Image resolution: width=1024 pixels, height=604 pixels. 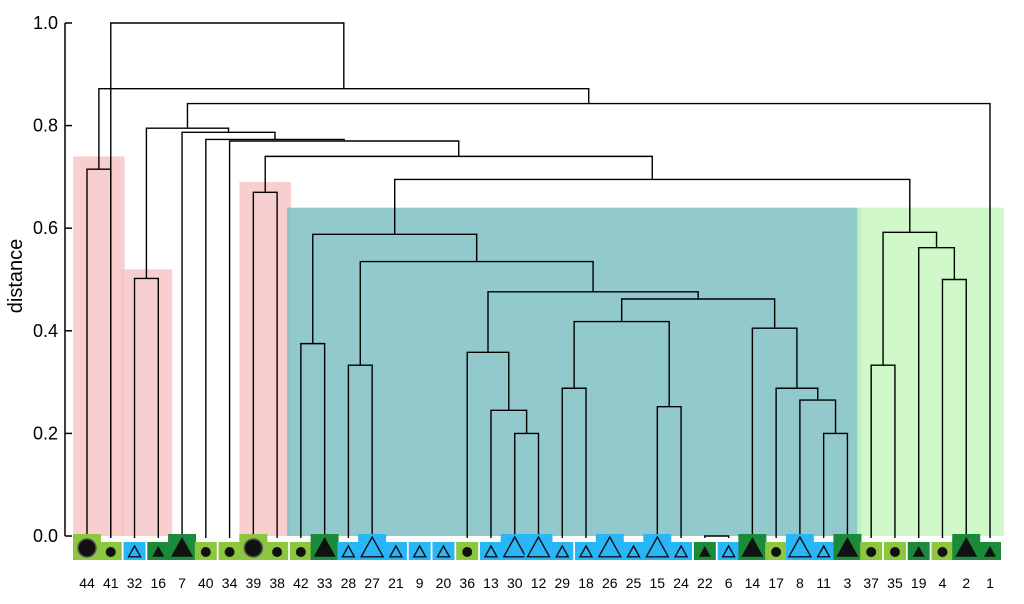 What do you see at coordinates (45, 228) in the screenshot?
I see `y-tick-label-0.6: 0.6` at bounding box center [45, 228].